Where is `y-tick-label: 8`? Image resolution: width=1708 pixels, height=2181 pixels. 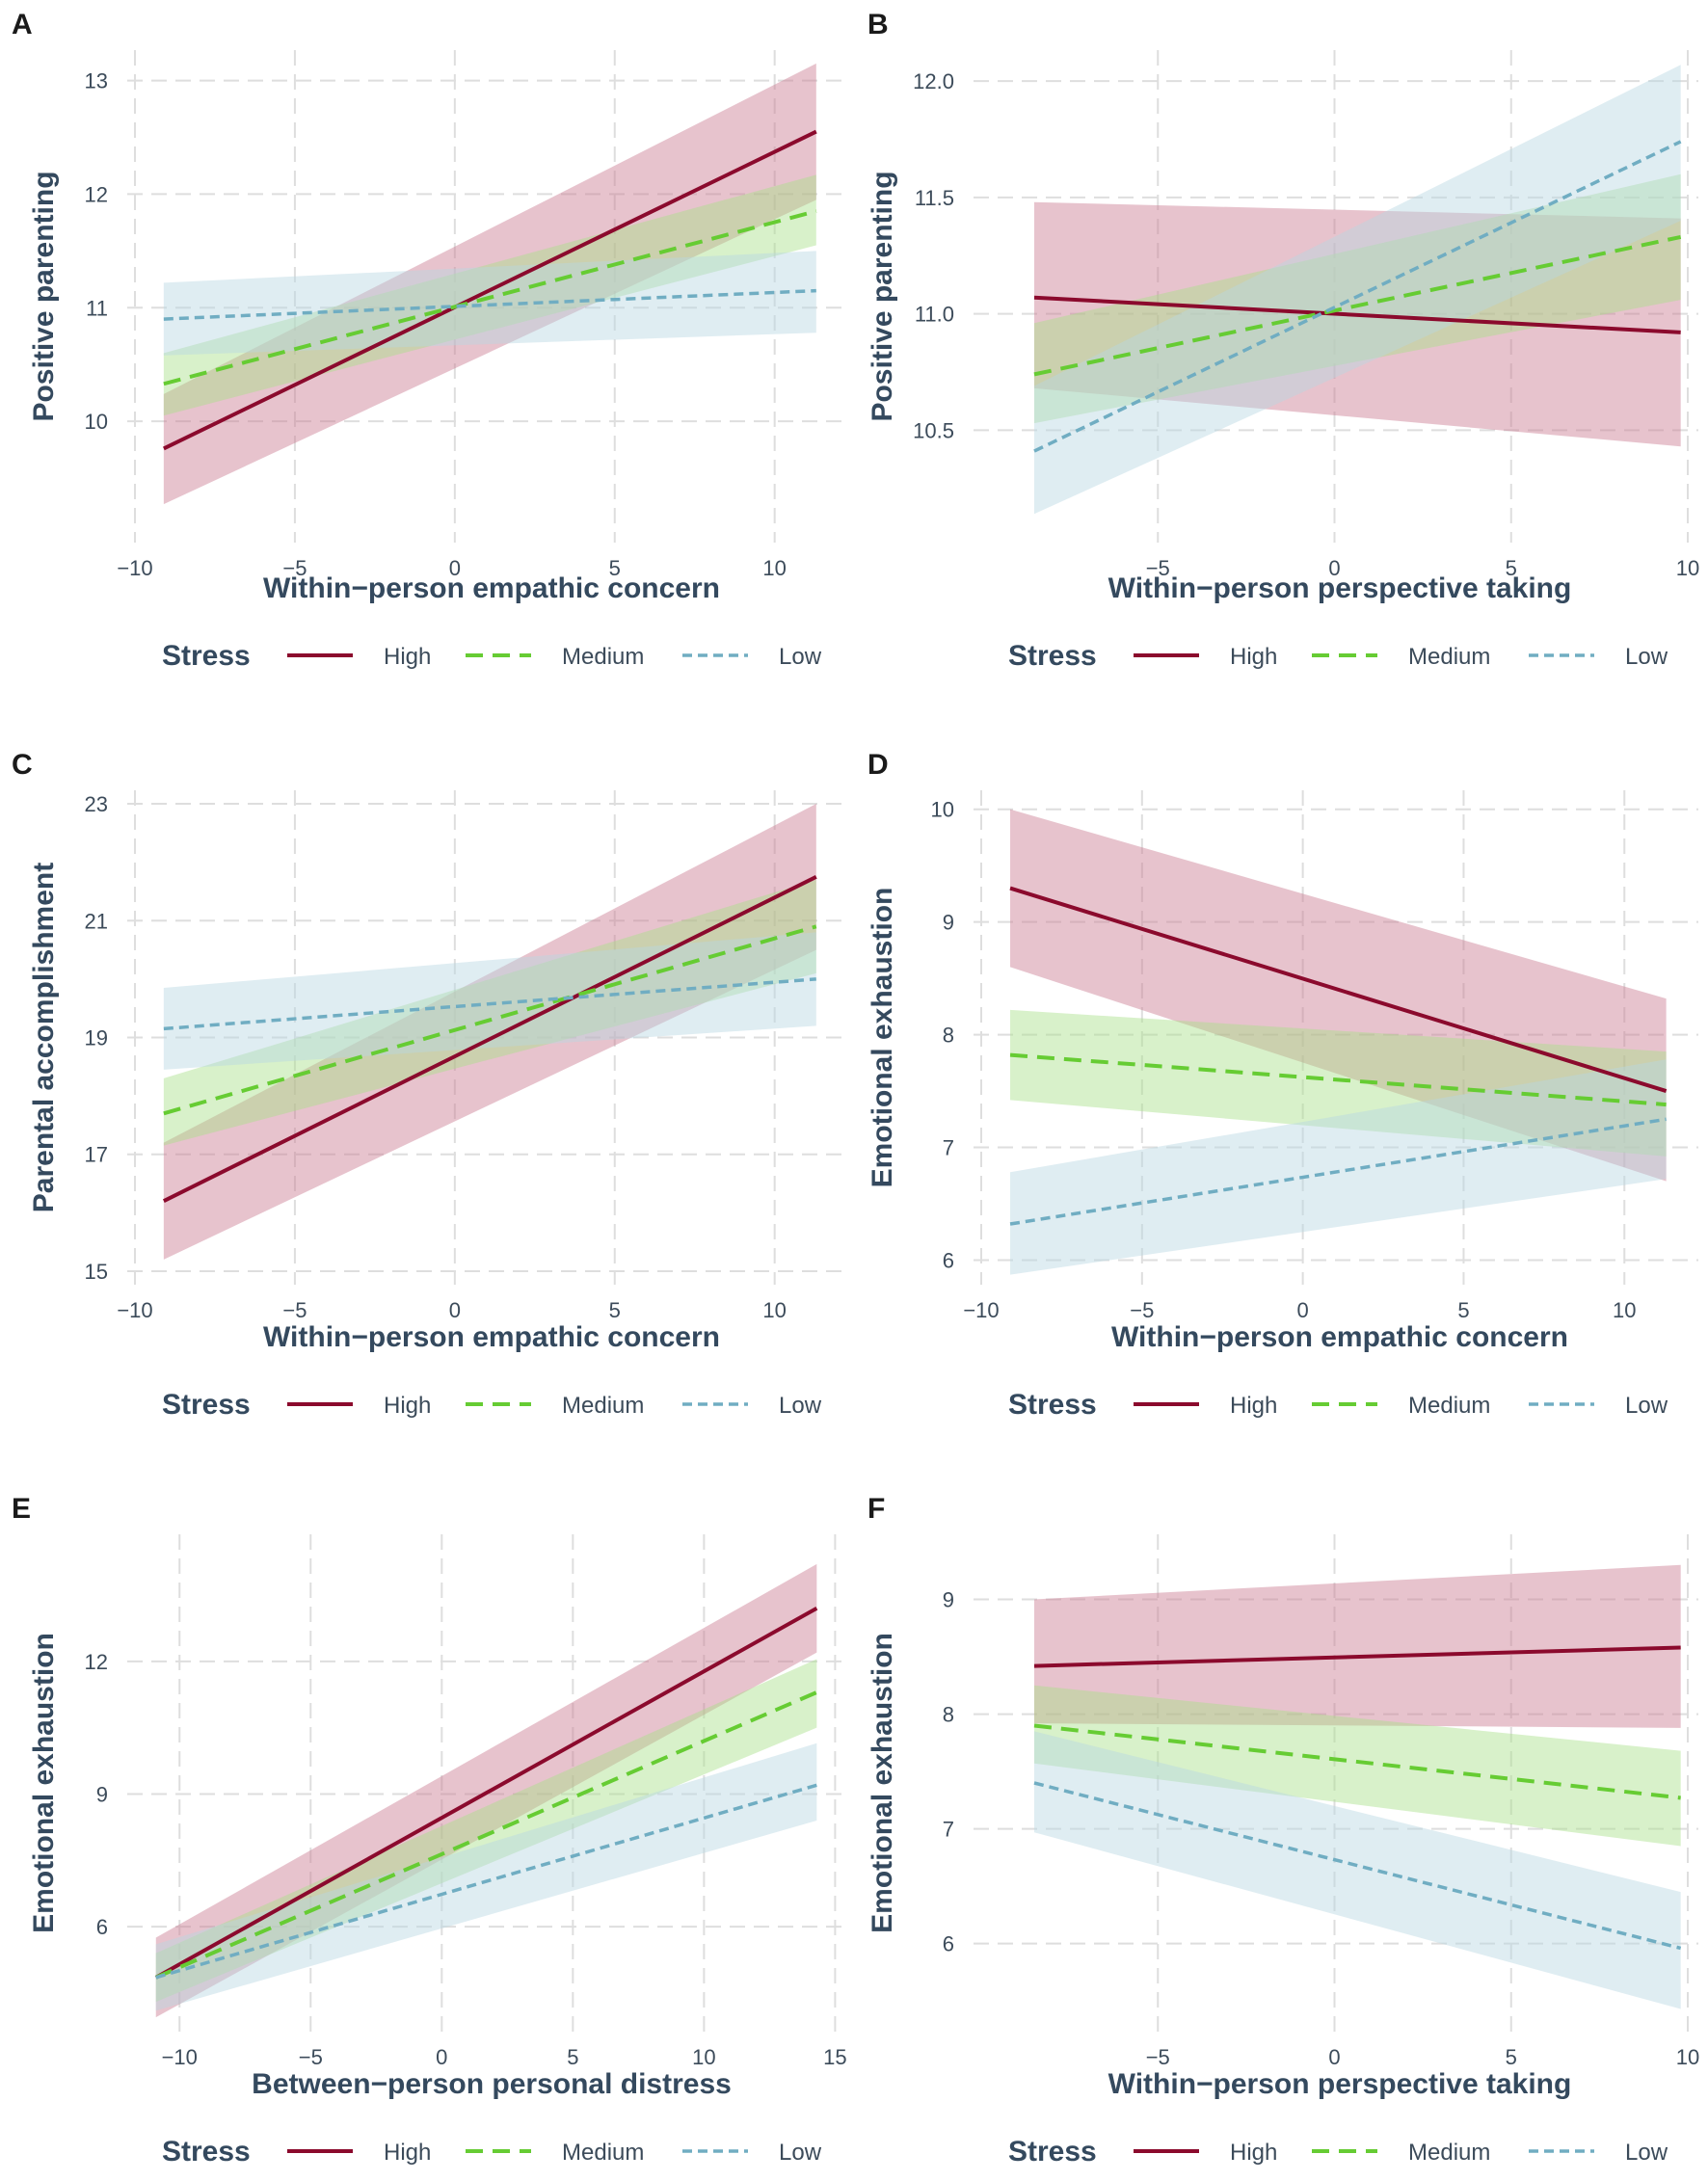
y-tick-label: 8 is located at coordinates (949, 1715).